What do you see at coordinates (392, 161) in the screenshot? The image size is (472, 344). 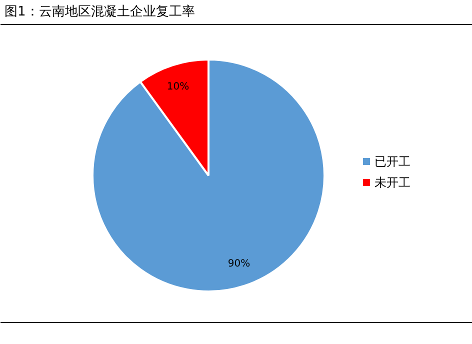 I see `legend-label: 已开工` at bounding box center [392, 161].